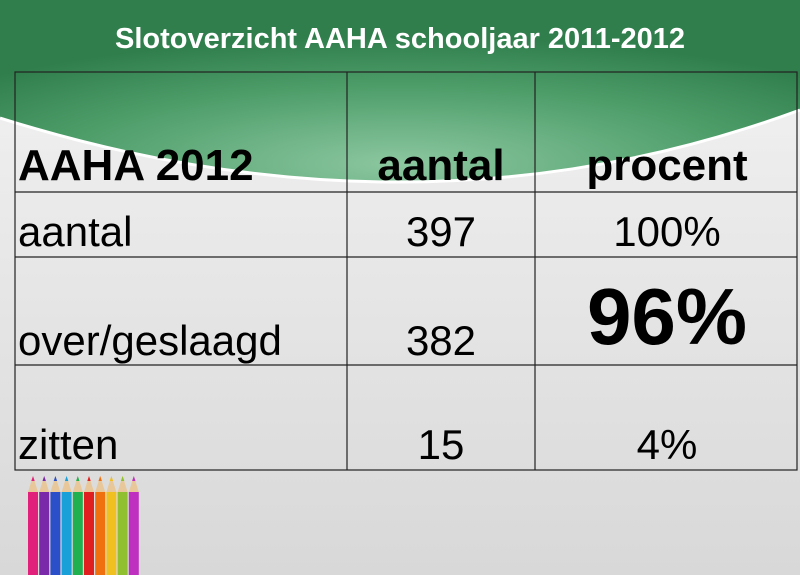  What do you see at coordinates (440, 165) in the screenshot?
I see `header-cell: aantal` at bounding box center [440, 165].